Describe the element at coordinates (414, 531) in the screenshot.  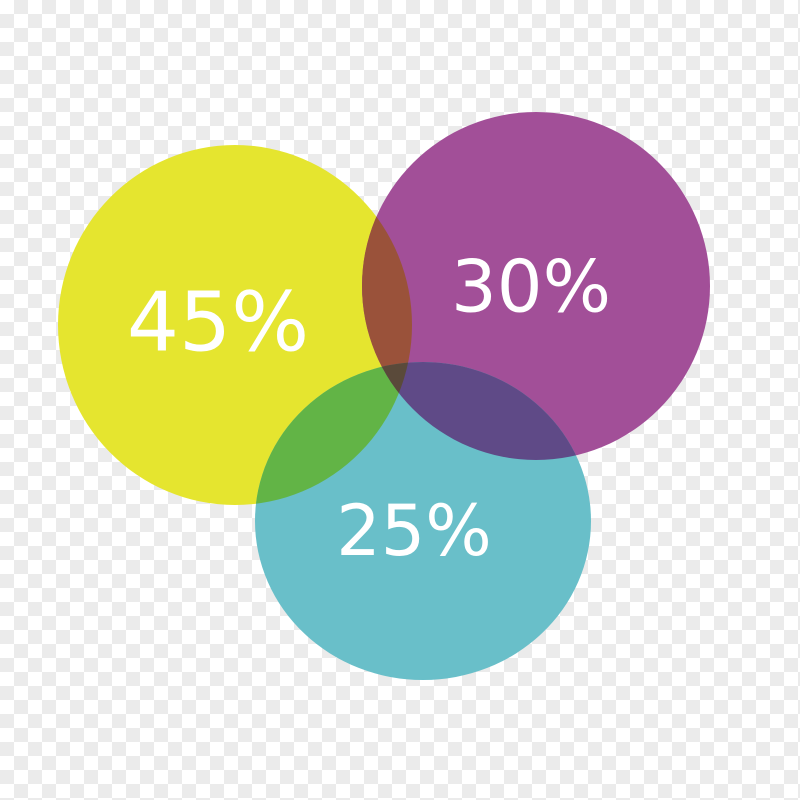
I see `label-25: 25%` at that location.